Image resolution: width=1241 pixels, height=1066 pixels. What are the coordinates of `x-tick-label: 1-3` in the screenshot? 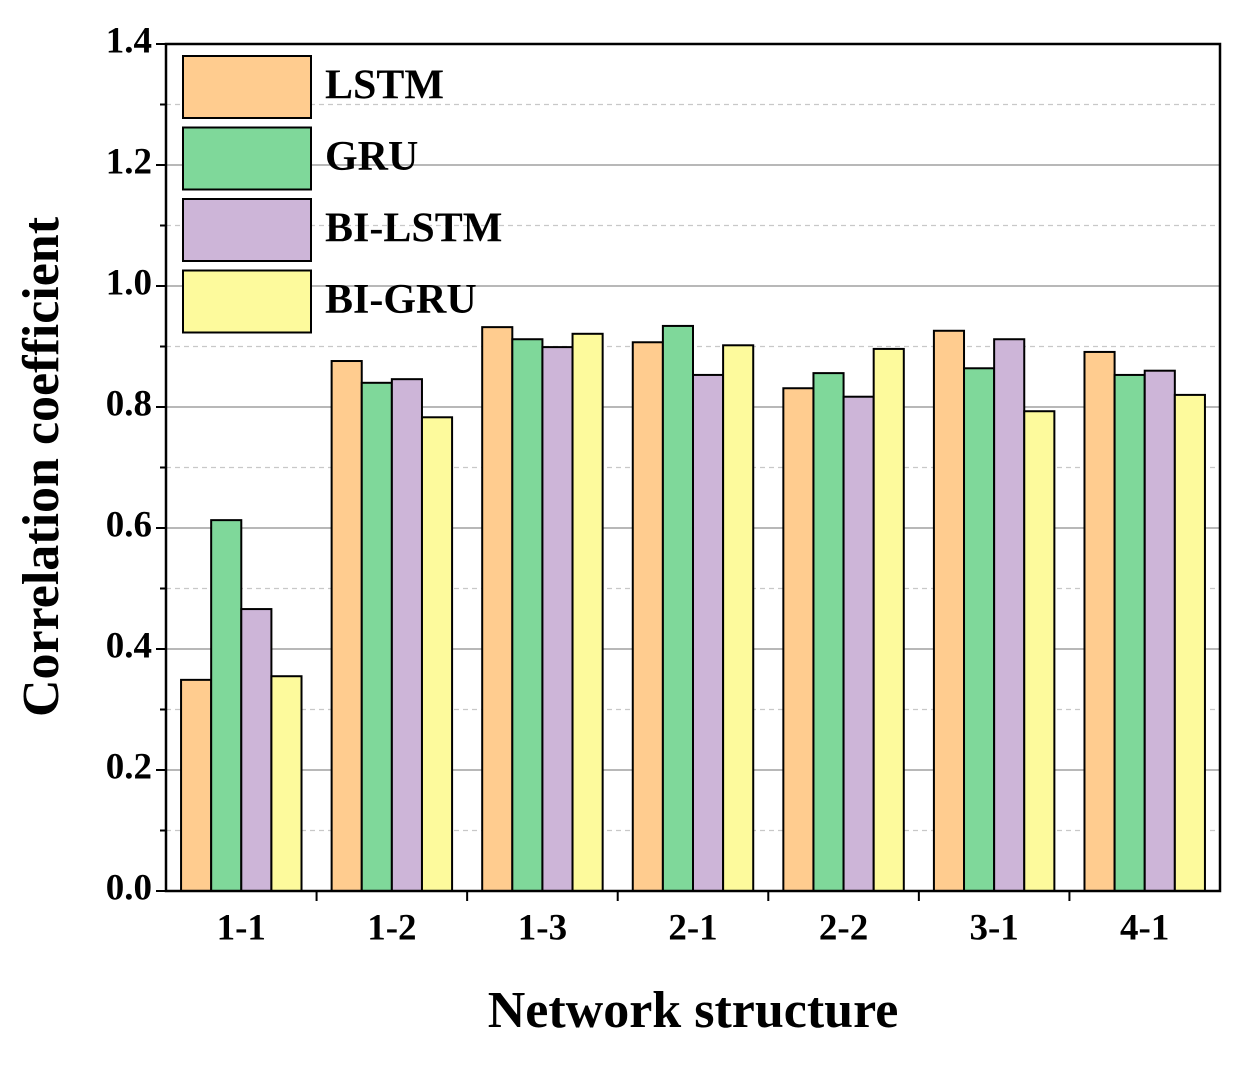 It's located at (542, 927).